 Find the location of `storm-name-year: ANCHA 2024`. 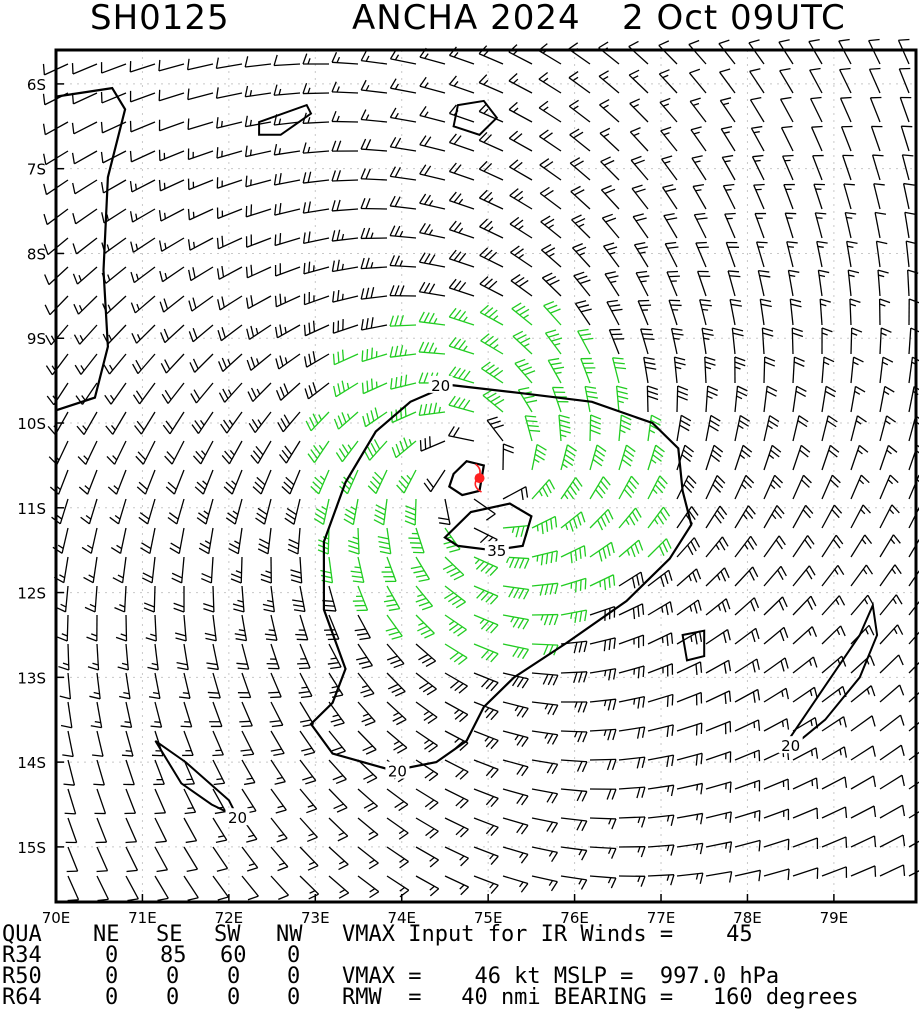

storm-name-year: ANCHA 2024 is located at coordinates (466, 19).